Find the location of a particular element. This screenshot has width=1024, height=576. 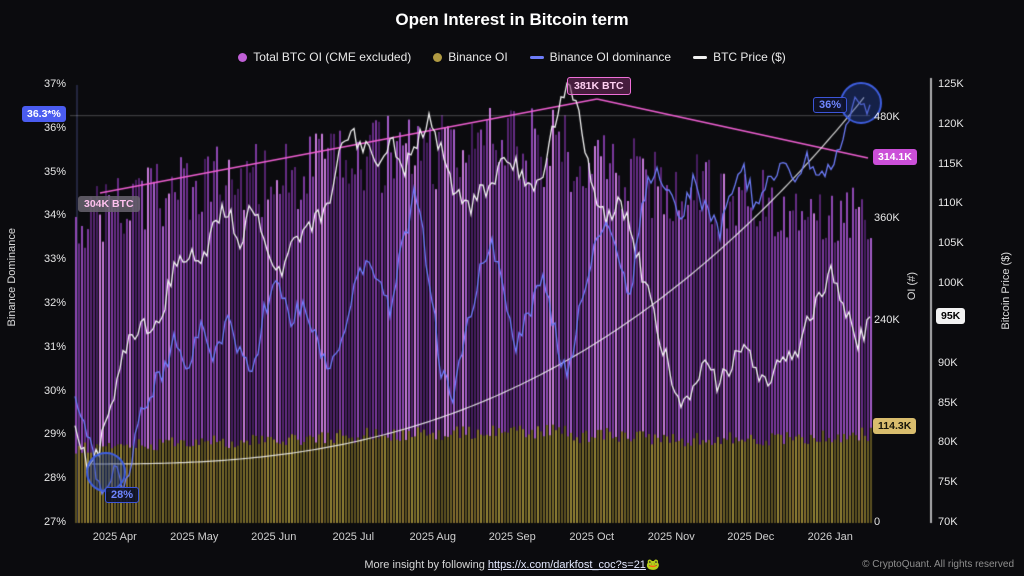

frog-emoji: 🐸 is located at coordinates (652, 565).